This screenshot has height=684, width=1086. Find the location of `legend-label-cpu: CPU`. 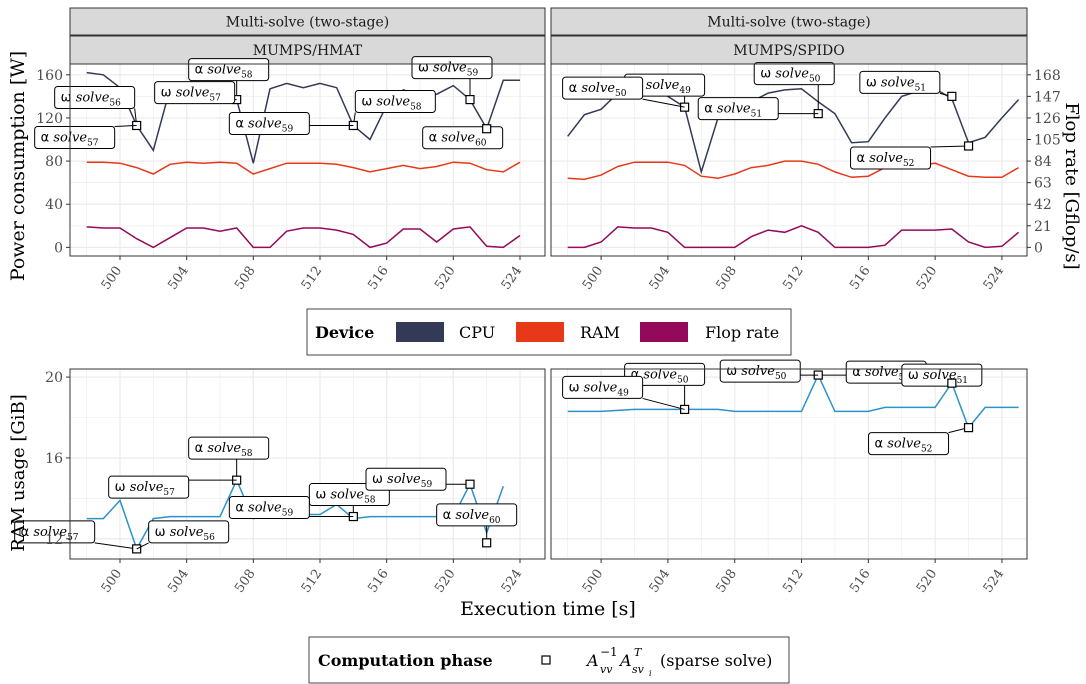

legend-label-cpu: CPU is located at coordinates (477, 332).